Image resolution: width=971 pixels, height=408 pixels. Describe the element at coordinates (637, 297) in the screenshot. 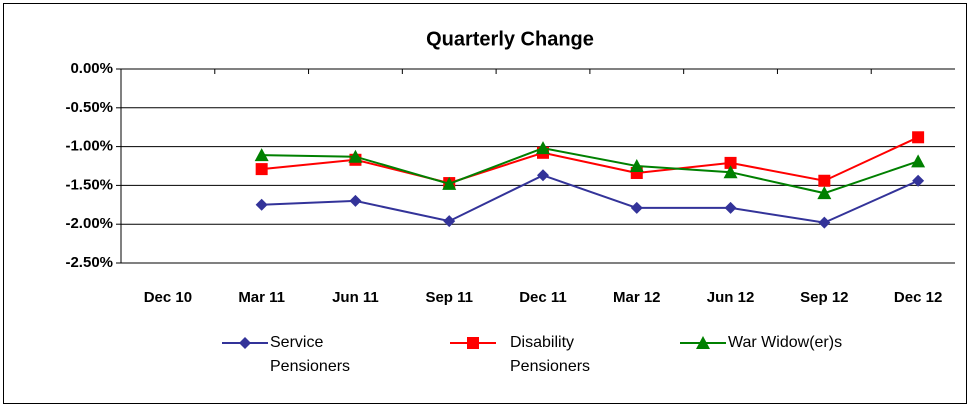

I see `x-tick-label: Mar 12` at that location.